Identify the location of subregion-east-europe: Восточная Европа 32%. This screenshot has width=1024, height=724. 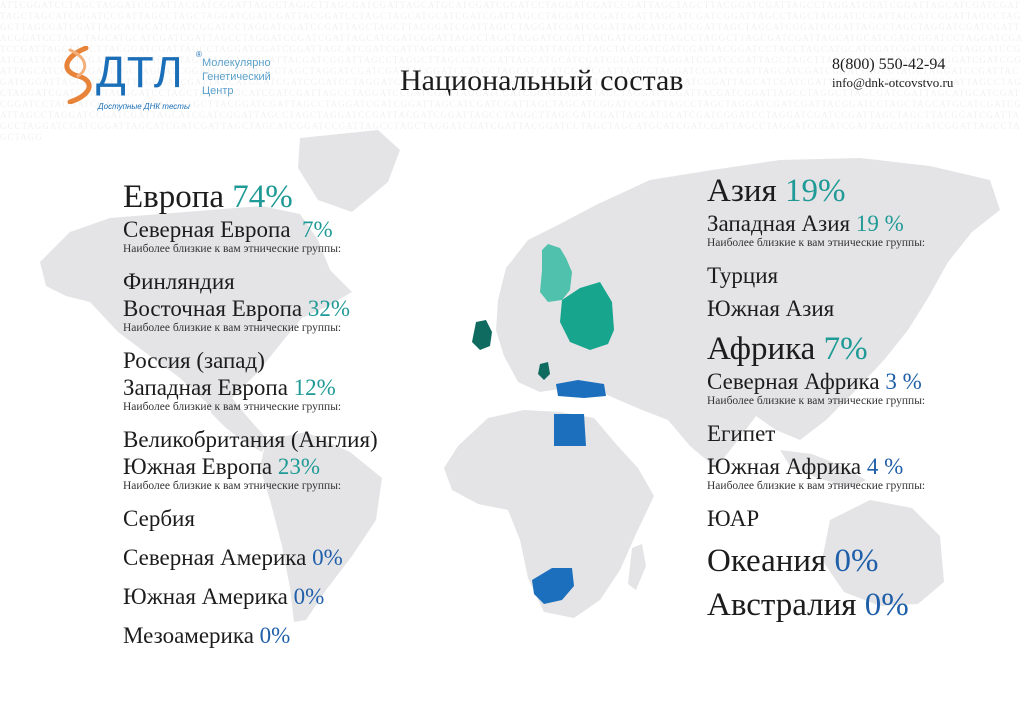
(250, 308).